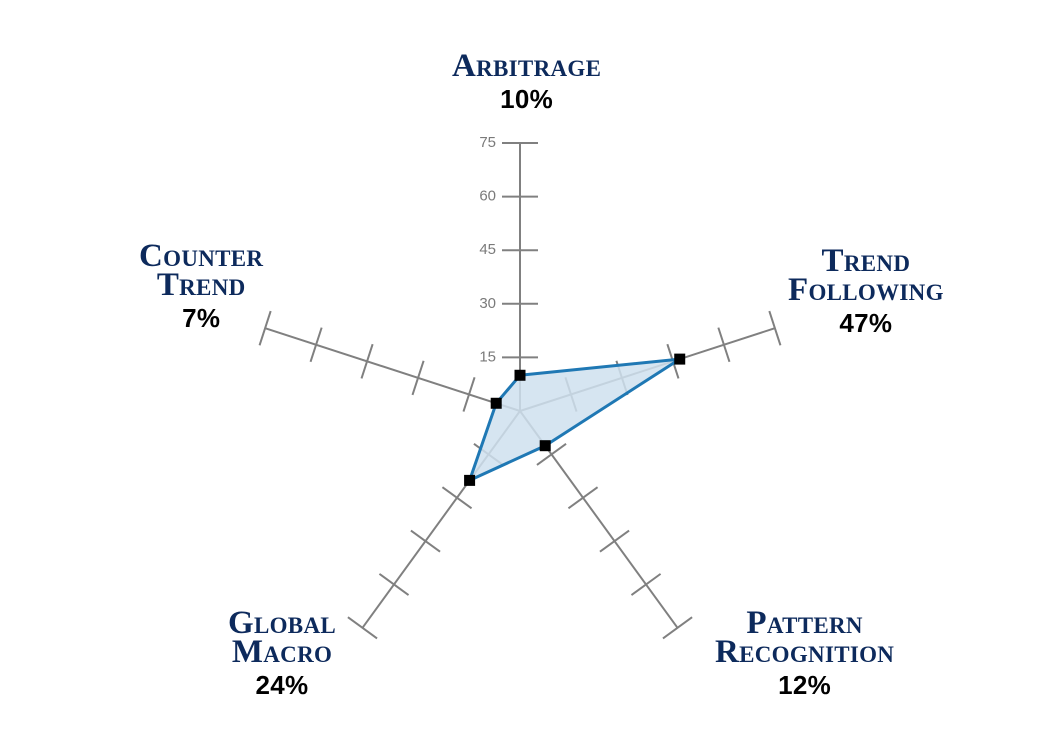  I want to click on data-point-arbitrage, so click(520, 375).